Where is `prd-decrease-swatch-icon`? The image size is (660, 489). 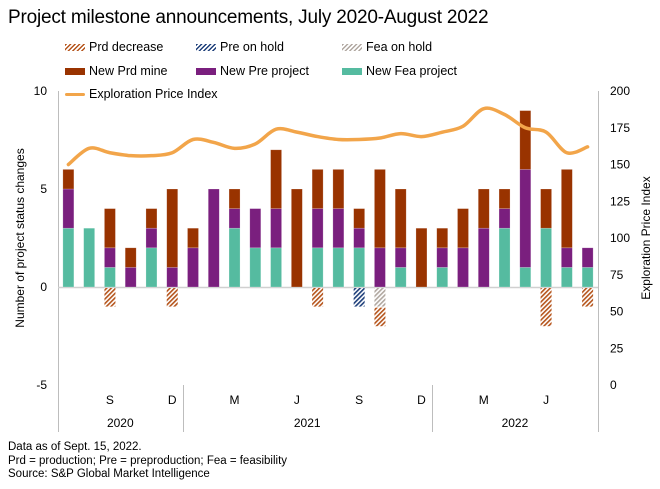
prd-decrease-swatch-icon is located at coordinates (75, 47).